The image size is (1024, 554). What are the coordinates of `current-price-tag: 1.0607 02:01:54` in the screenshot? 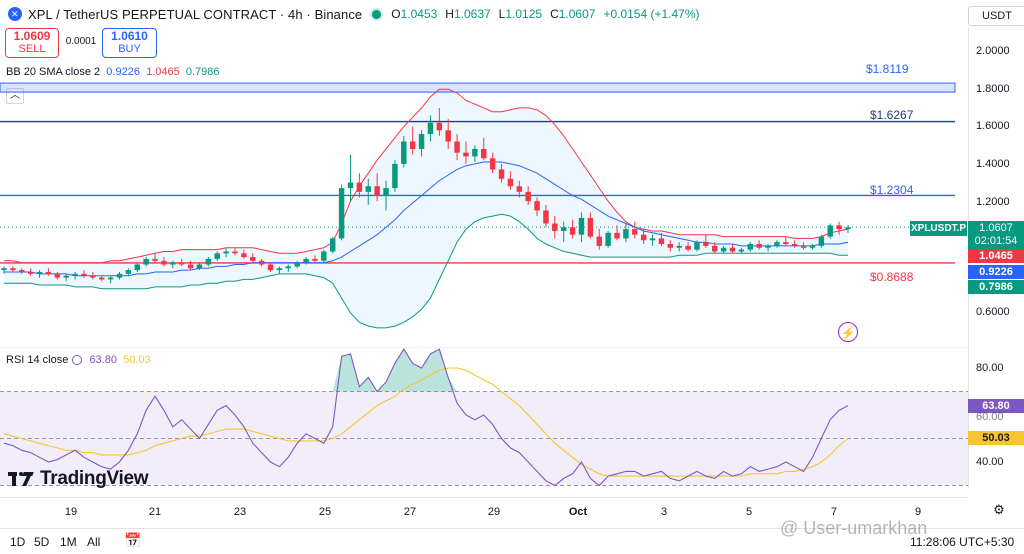 It's located at (996, 235).